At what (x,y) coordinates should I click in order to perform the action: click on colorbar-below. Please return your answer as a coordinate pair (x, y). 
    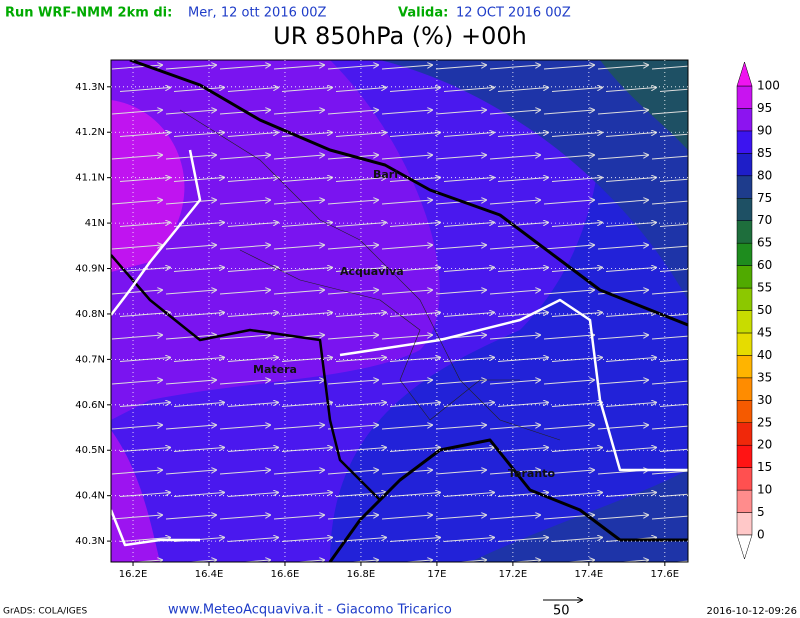
    Looking at the image, I should click on (744, 547).